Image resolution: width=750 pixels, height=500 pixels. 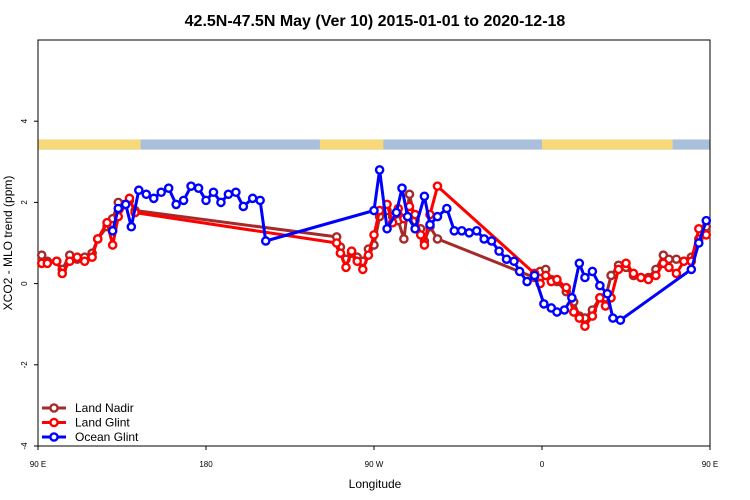 I want to click on legend-label: Land Nadir, so click(x=104, y=408).